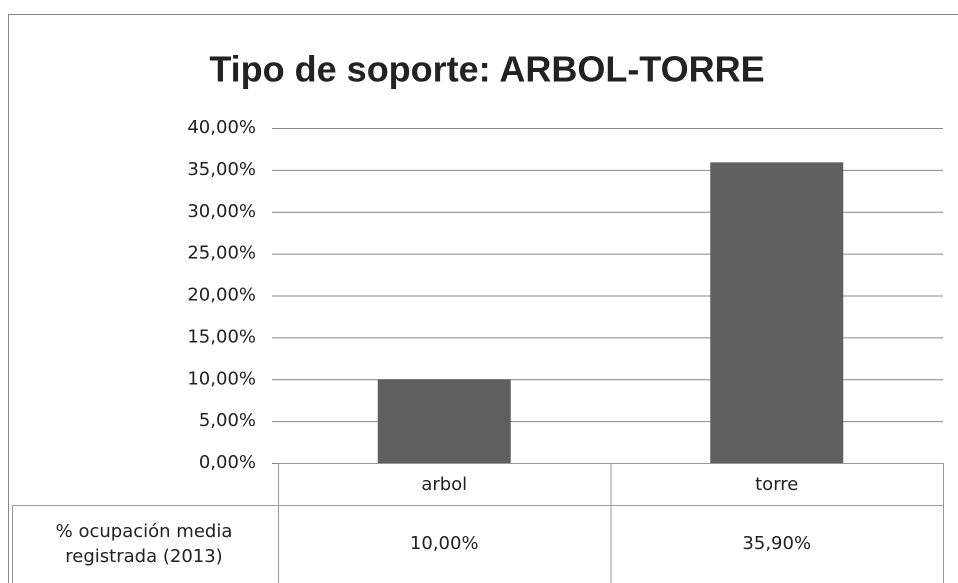 The width and height of the screenshot is (958, 583). I want to click on y-tick-label: 0,00%, so click(227, 462).